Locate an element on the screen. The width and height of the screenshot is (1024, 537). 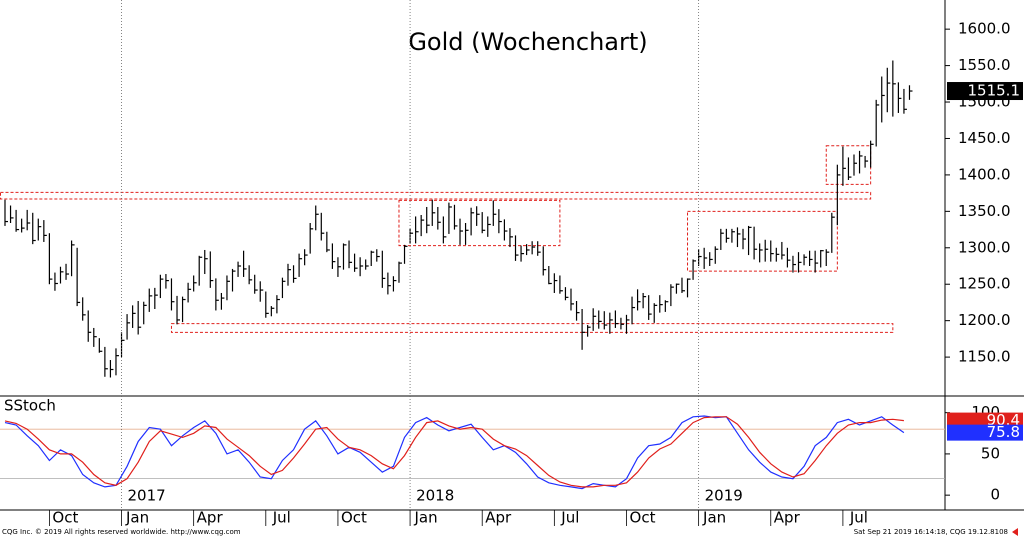
y-tick-label: 1450.0 is located at coordinates (984, 138).